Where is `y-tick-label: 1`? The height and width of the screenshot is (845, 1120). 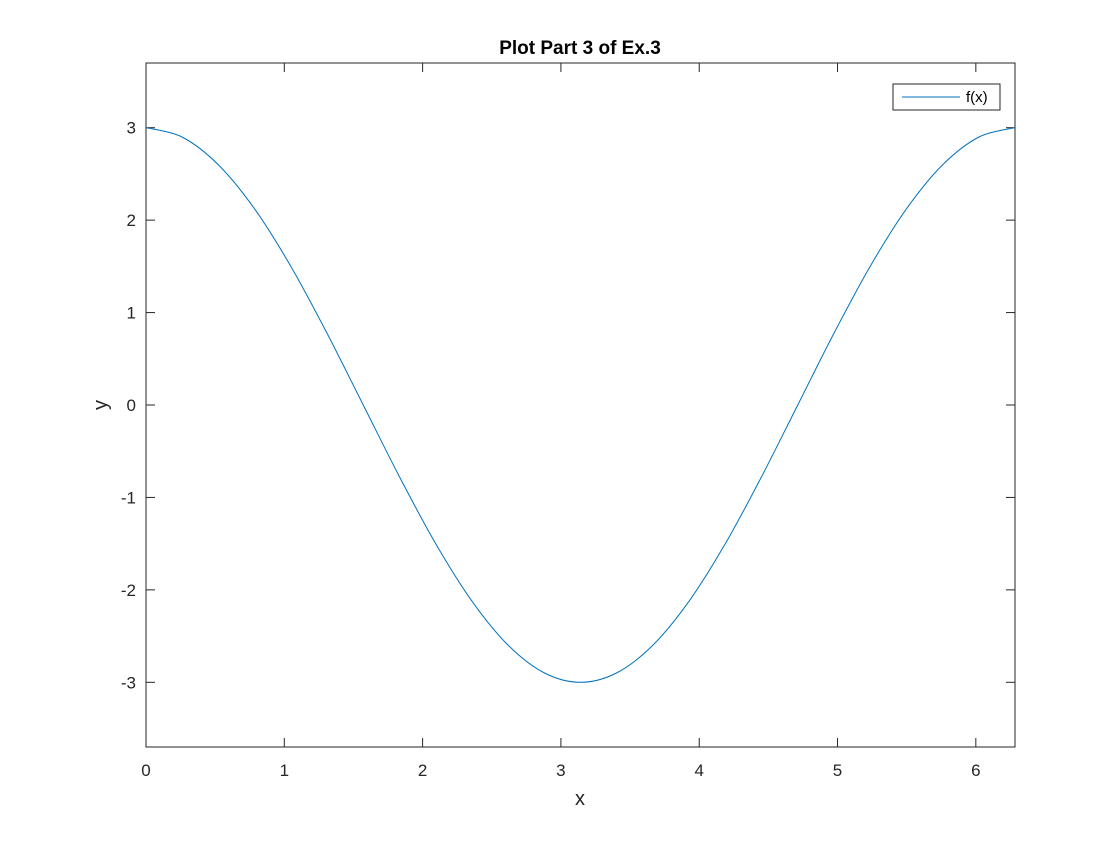 y-tick-label: 1 is located at coordinates (131, 313).